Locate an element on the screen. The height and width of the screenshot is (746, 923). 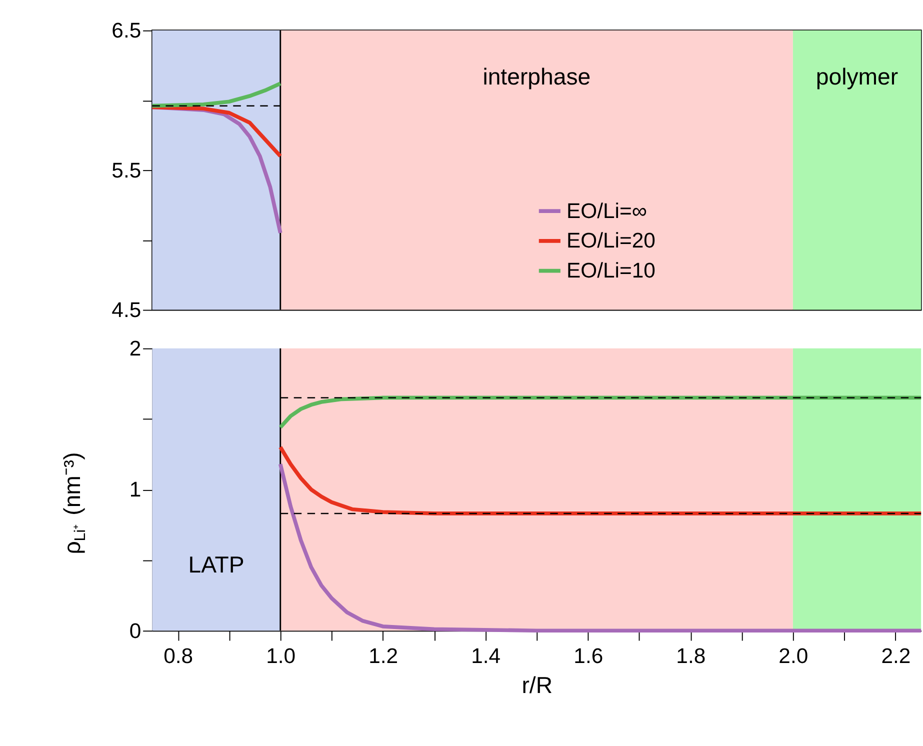
legend-label: EO/Li=20 is located at coordinates (611, 241).